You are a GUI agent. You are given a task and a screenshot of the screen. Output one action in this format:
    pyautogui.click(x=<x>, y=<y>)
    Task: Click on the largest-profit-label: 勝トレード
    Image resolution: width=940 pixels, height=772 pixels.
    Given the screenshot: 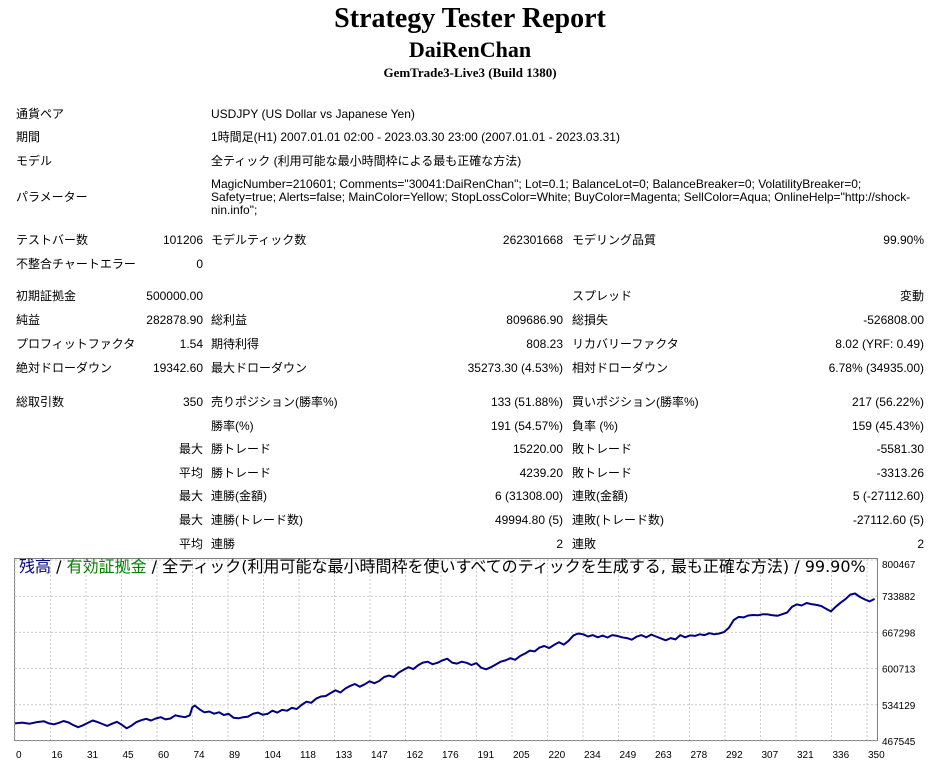 What is the action you would take?
    pyautogui.click(x=241, y=449)
    